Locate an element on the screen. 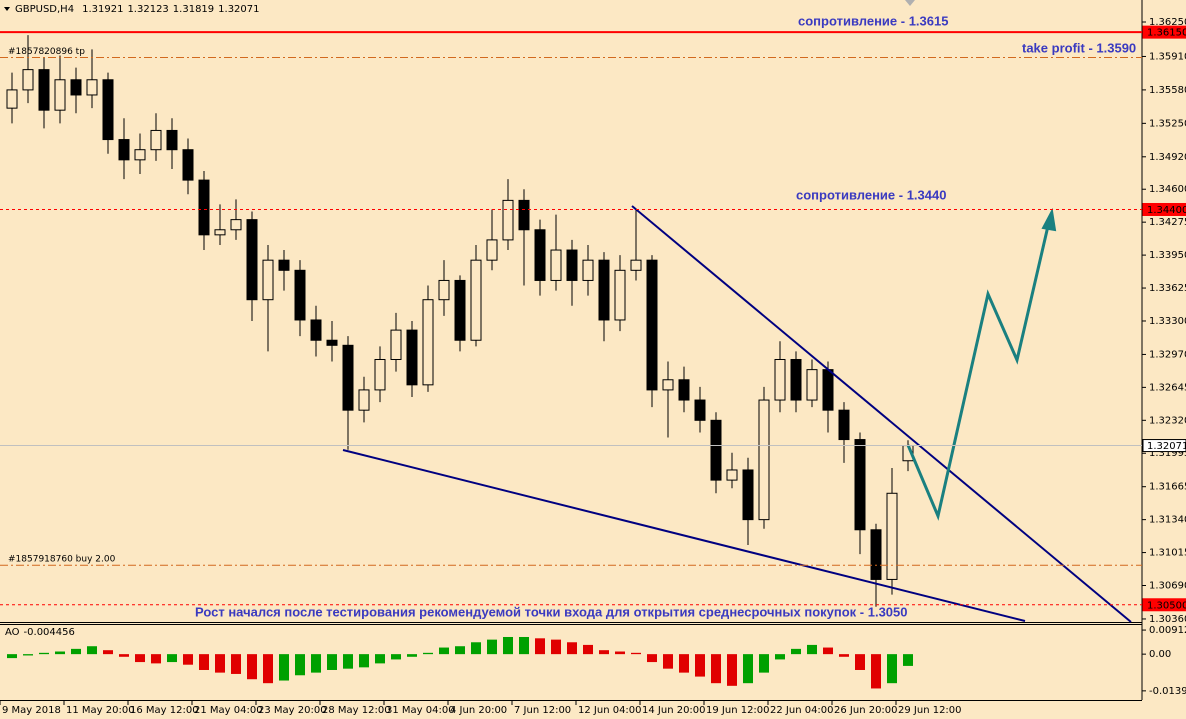 Image resolution: width=1186 pixels, height=719 pixels. y-tick-label: 1.32970 is located at coordinates (1167, 354).